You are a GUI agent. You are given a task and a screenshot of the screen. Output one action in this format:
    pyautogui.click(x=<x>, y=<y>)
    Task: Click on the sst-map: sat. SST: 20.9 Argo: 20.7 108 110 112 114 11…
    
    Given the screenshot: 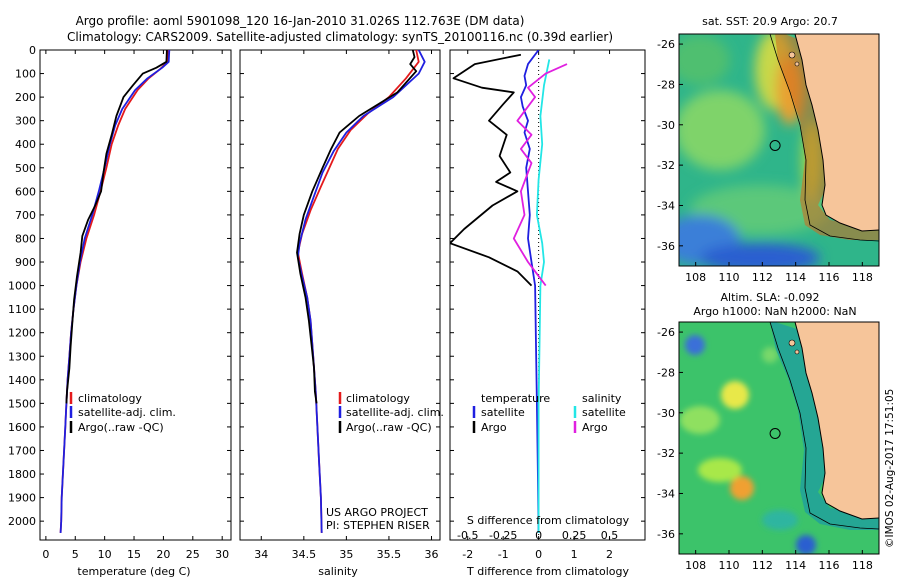 What is the action you would take?
    pyautogui.click(x=768, y=149)
    